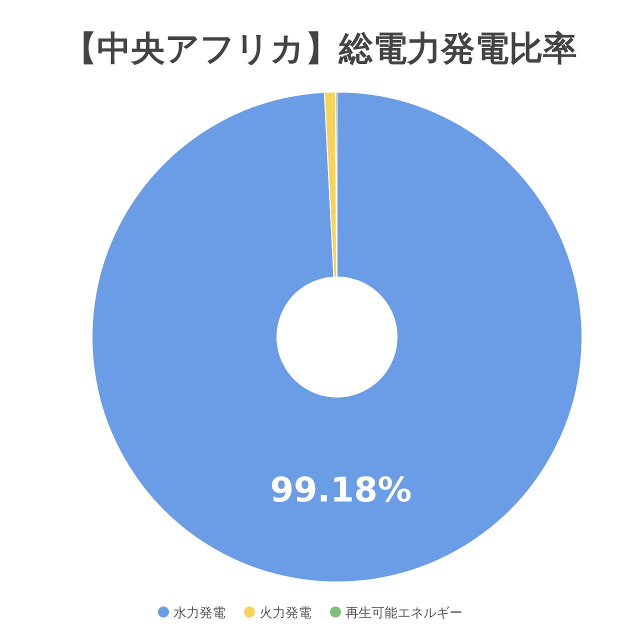  Describe the element at coordinates (320, 49) in the screenshot. I see `title: 【中央アフリカ】総電力発電比率` at that location.